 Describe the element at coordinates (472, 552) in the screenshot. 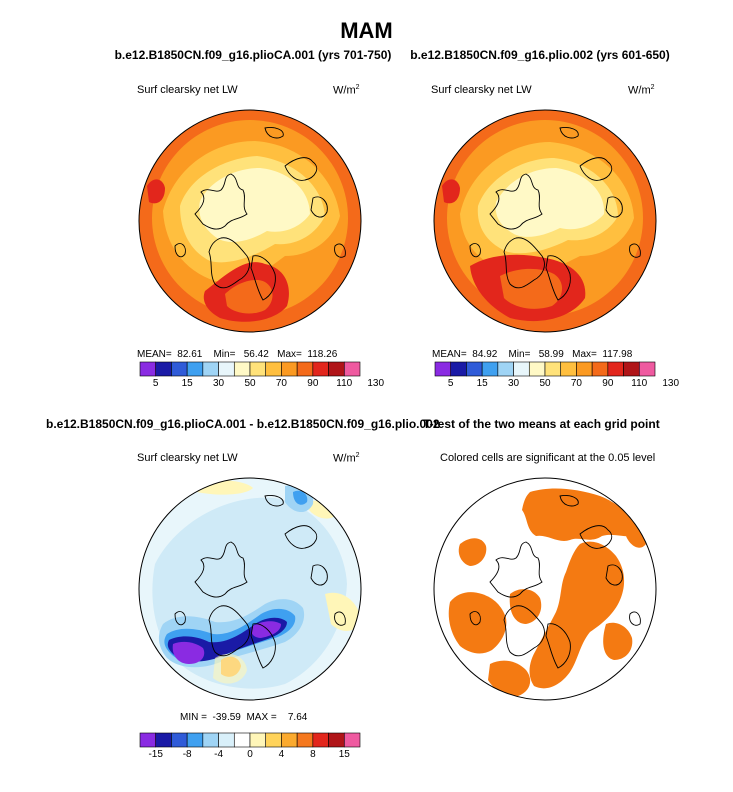

I see `sig-region-west` at that location.